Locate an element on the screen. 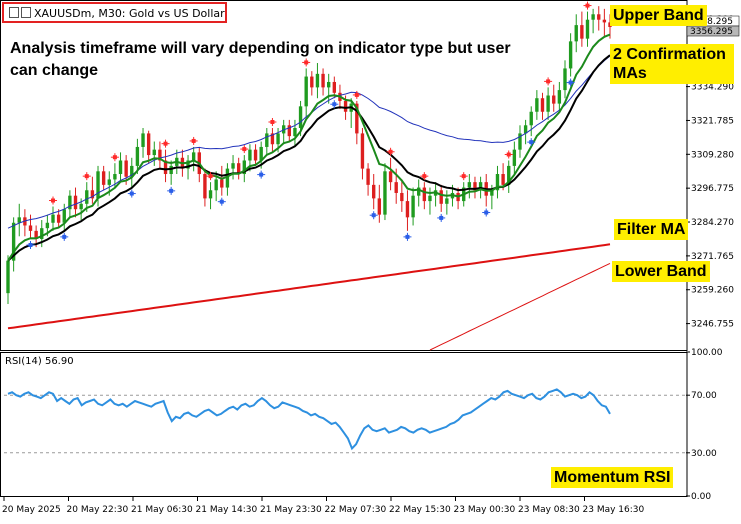 Image resolution: width=741 pixels, height=524 pixels. symbol-header: XAUUSDm, M30: Gold vs US Dollar is located at coordinates (114, 12).